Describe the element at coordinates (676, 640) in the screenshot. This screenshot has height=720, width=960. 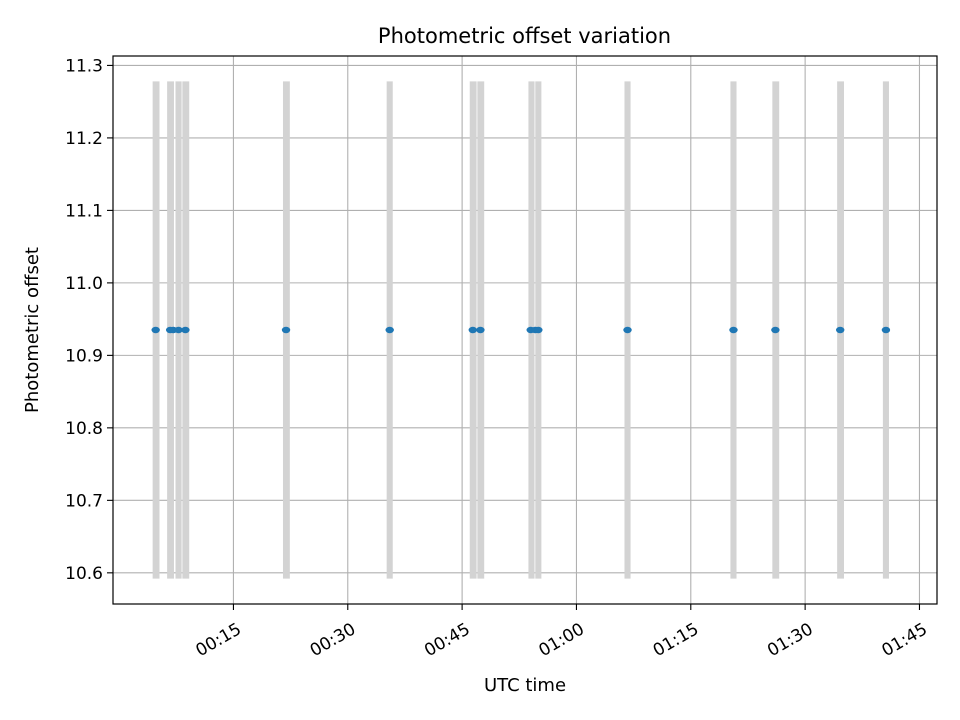
I see `x-tick-label: 01:15` at that location.